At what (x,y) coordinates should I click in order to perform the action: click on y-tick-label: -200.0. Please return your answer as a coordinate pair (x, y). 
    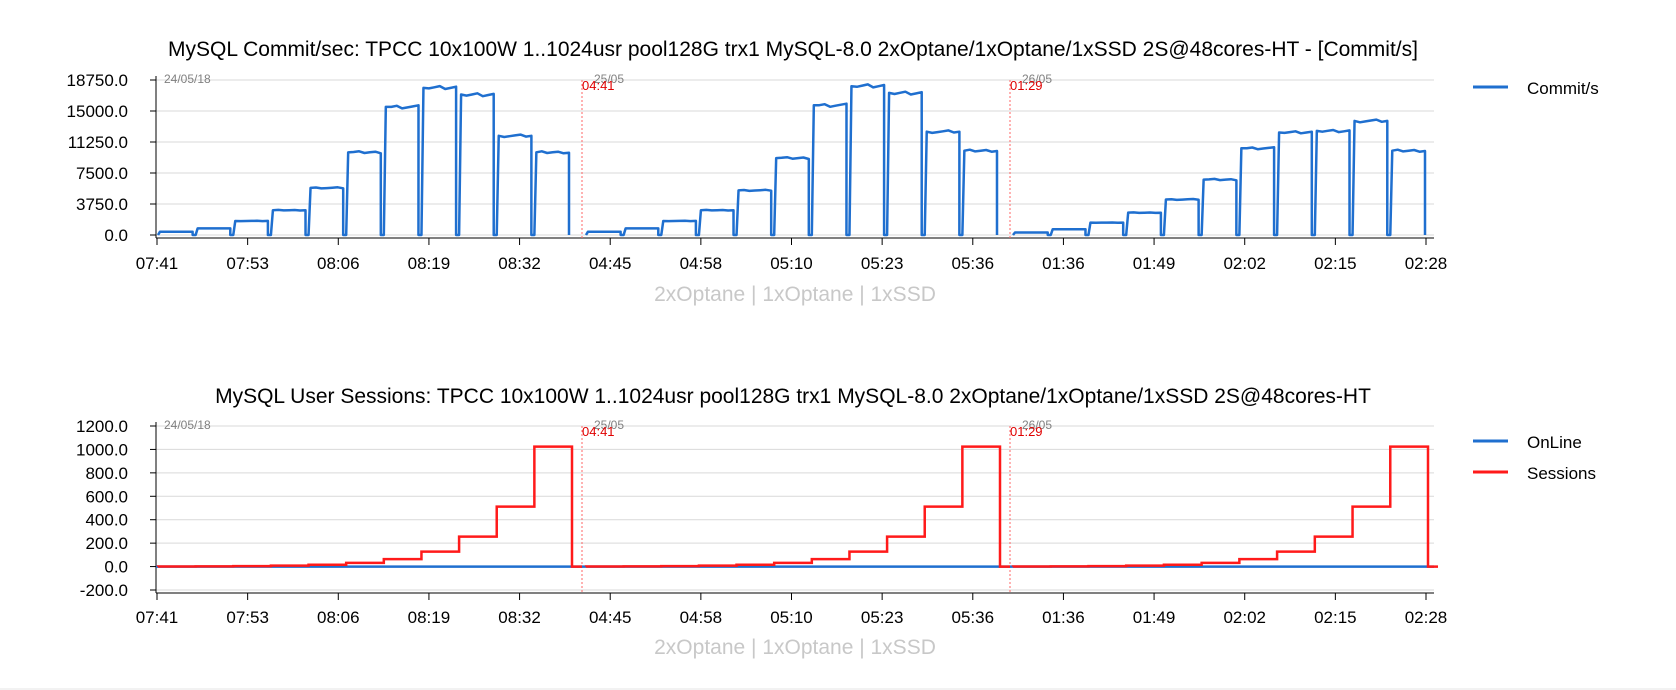
    Looking at the image, I should click on (104, 590).